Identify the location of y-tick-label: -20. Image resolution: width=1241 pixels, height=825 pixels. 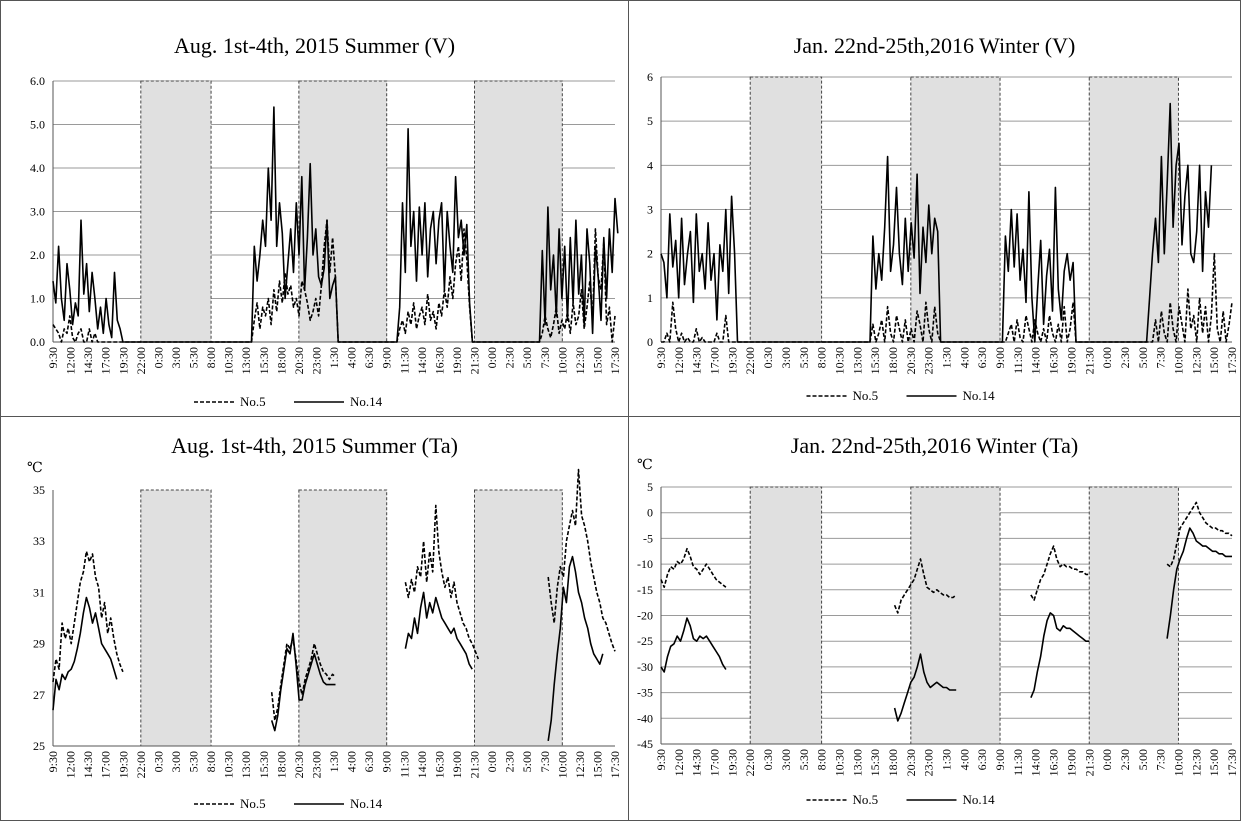
(645, 616).